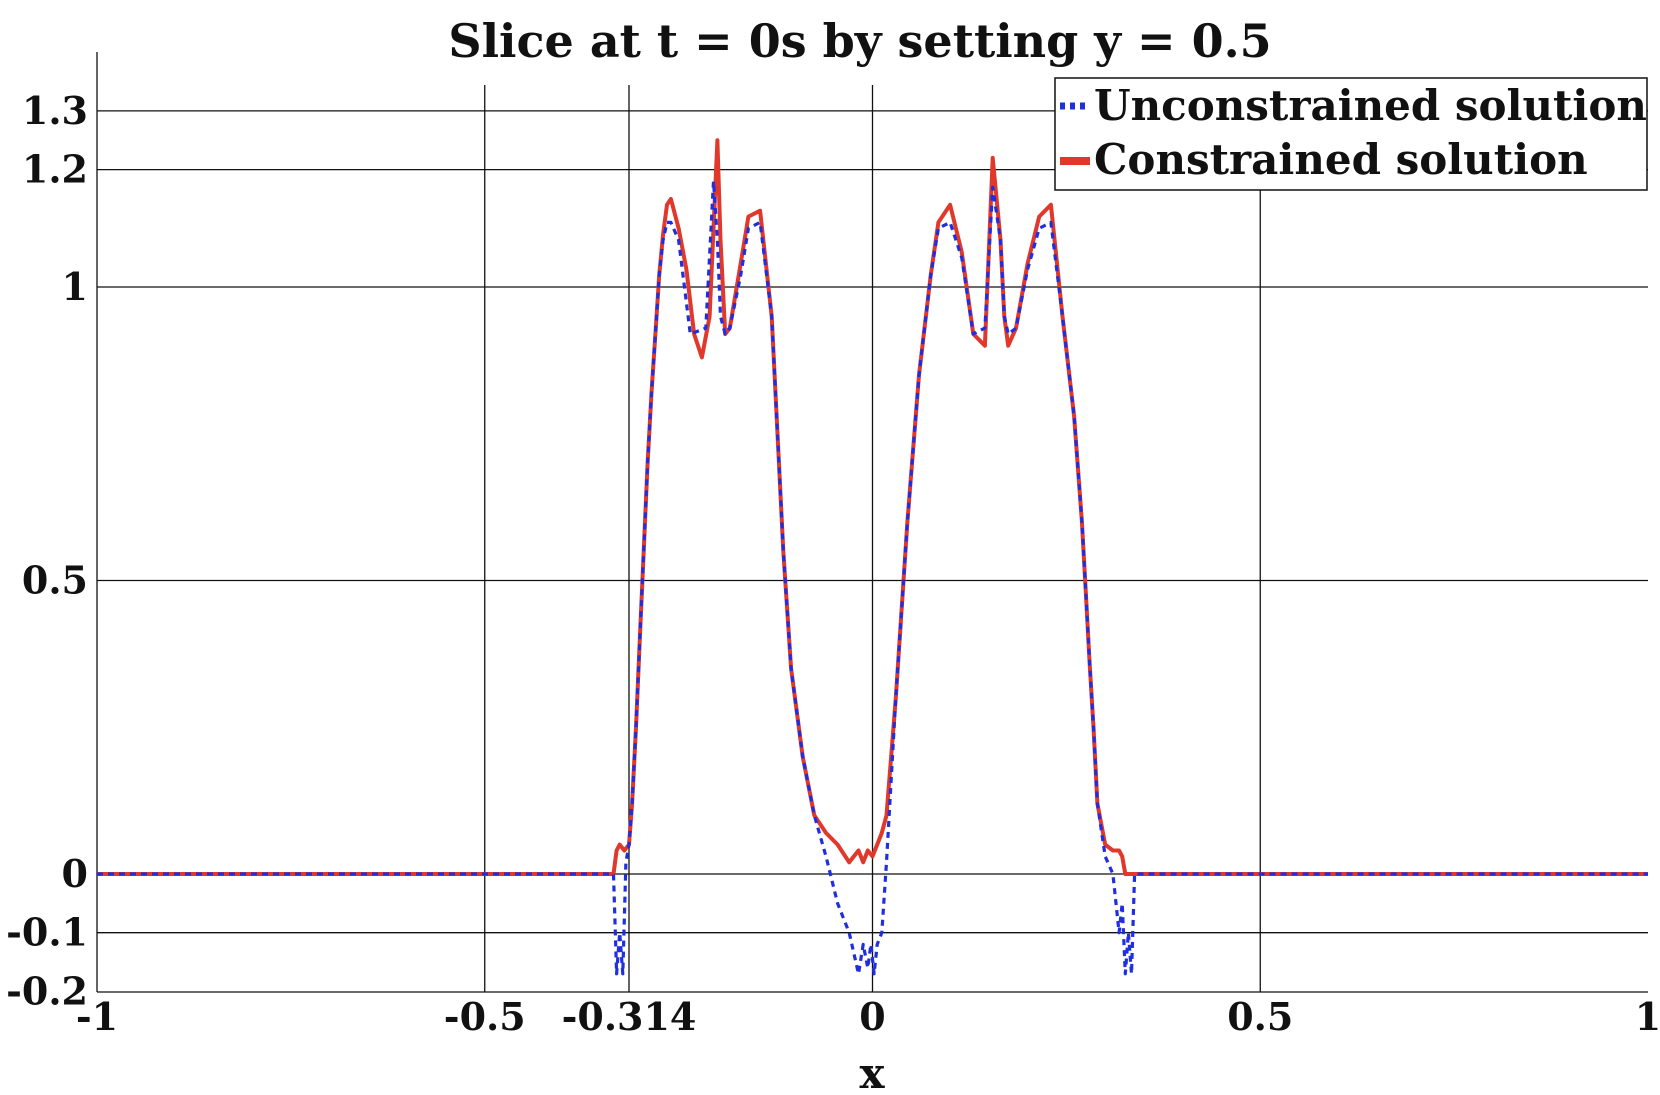 This screenshot has width=1660, height=1095. I want to click on legend-label-unconstrained: Unconstrained solution, so click(1370, 105).